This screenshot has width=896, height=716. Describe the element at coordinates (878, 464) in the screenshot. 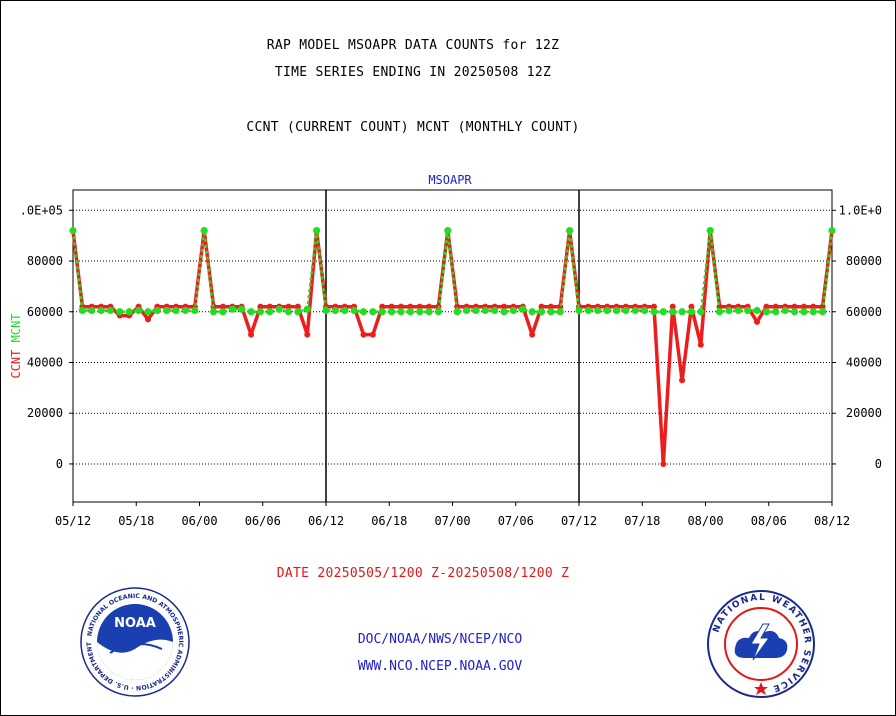

I see `y-tick-label-right: 0` at that location.